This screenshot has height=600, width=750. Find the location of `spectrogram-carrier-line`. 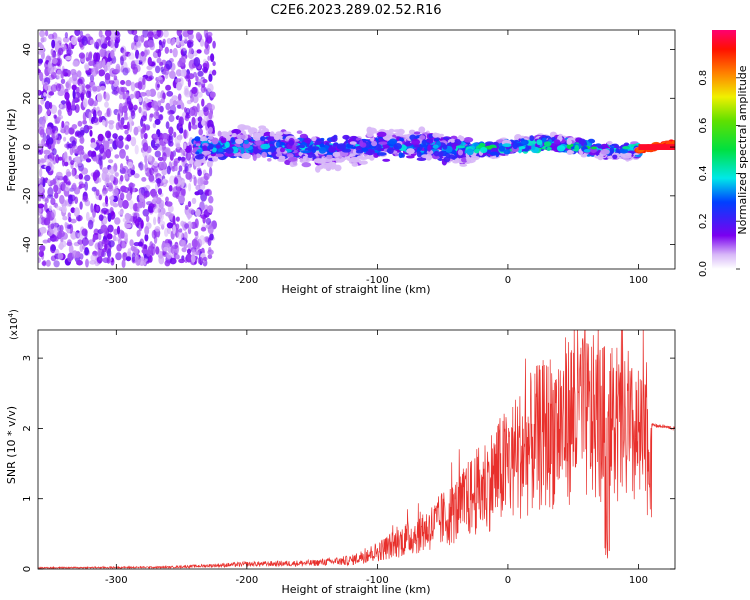

spectrogram-carrier-line is located at coordinates (656, 147).